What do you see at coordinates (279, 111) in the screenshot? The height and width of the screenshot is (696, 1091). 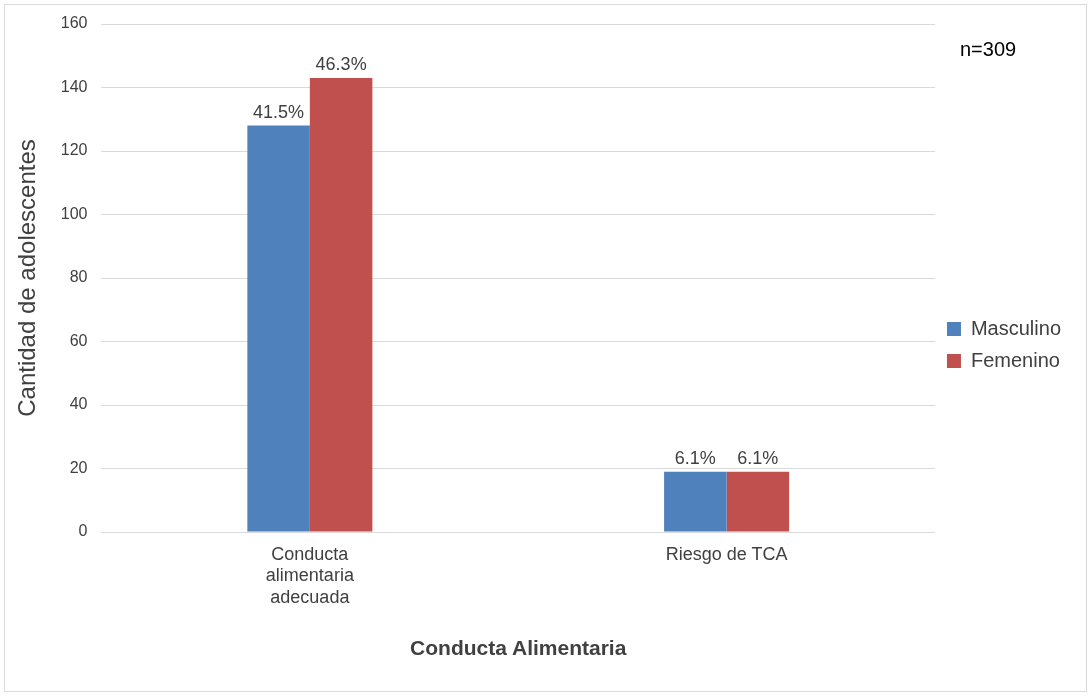 I see `annotation: 41.5%` at bounding box center [279, 111].